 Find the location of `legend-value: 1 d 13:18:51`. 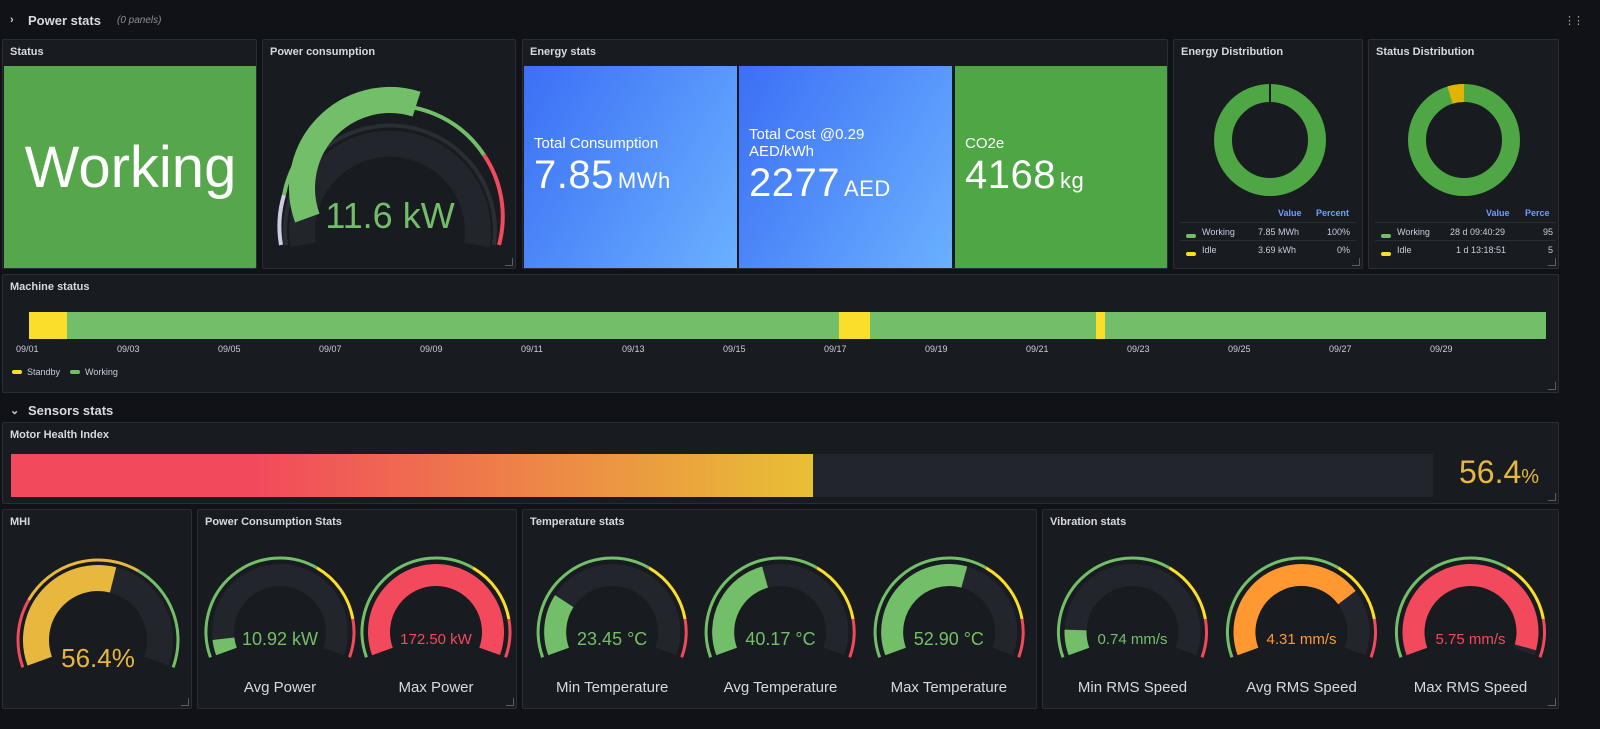

legend-value: 1 d 13:18:51 is located at coordinates (1481, 250).